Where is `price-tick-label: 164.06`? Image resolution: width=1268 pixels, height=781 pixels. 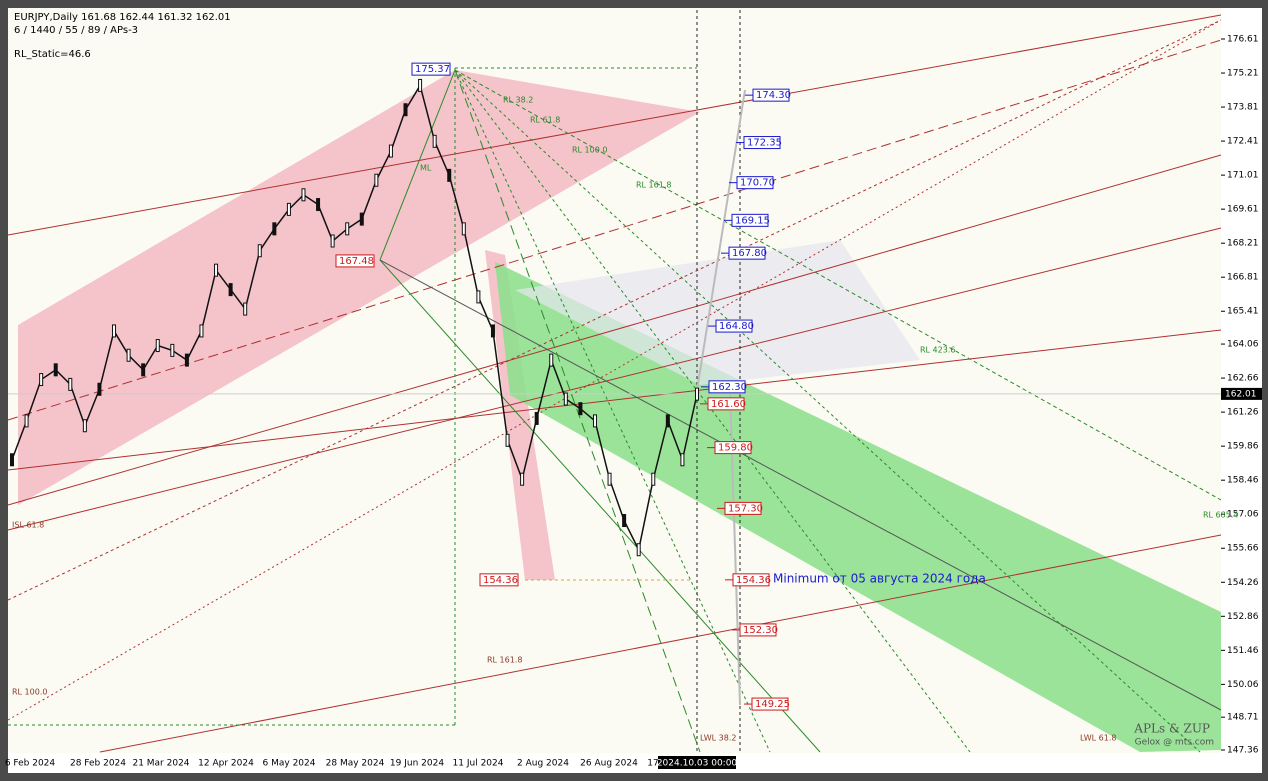 price-tick-label: 164.06 is located at coordinates (1243, 345).